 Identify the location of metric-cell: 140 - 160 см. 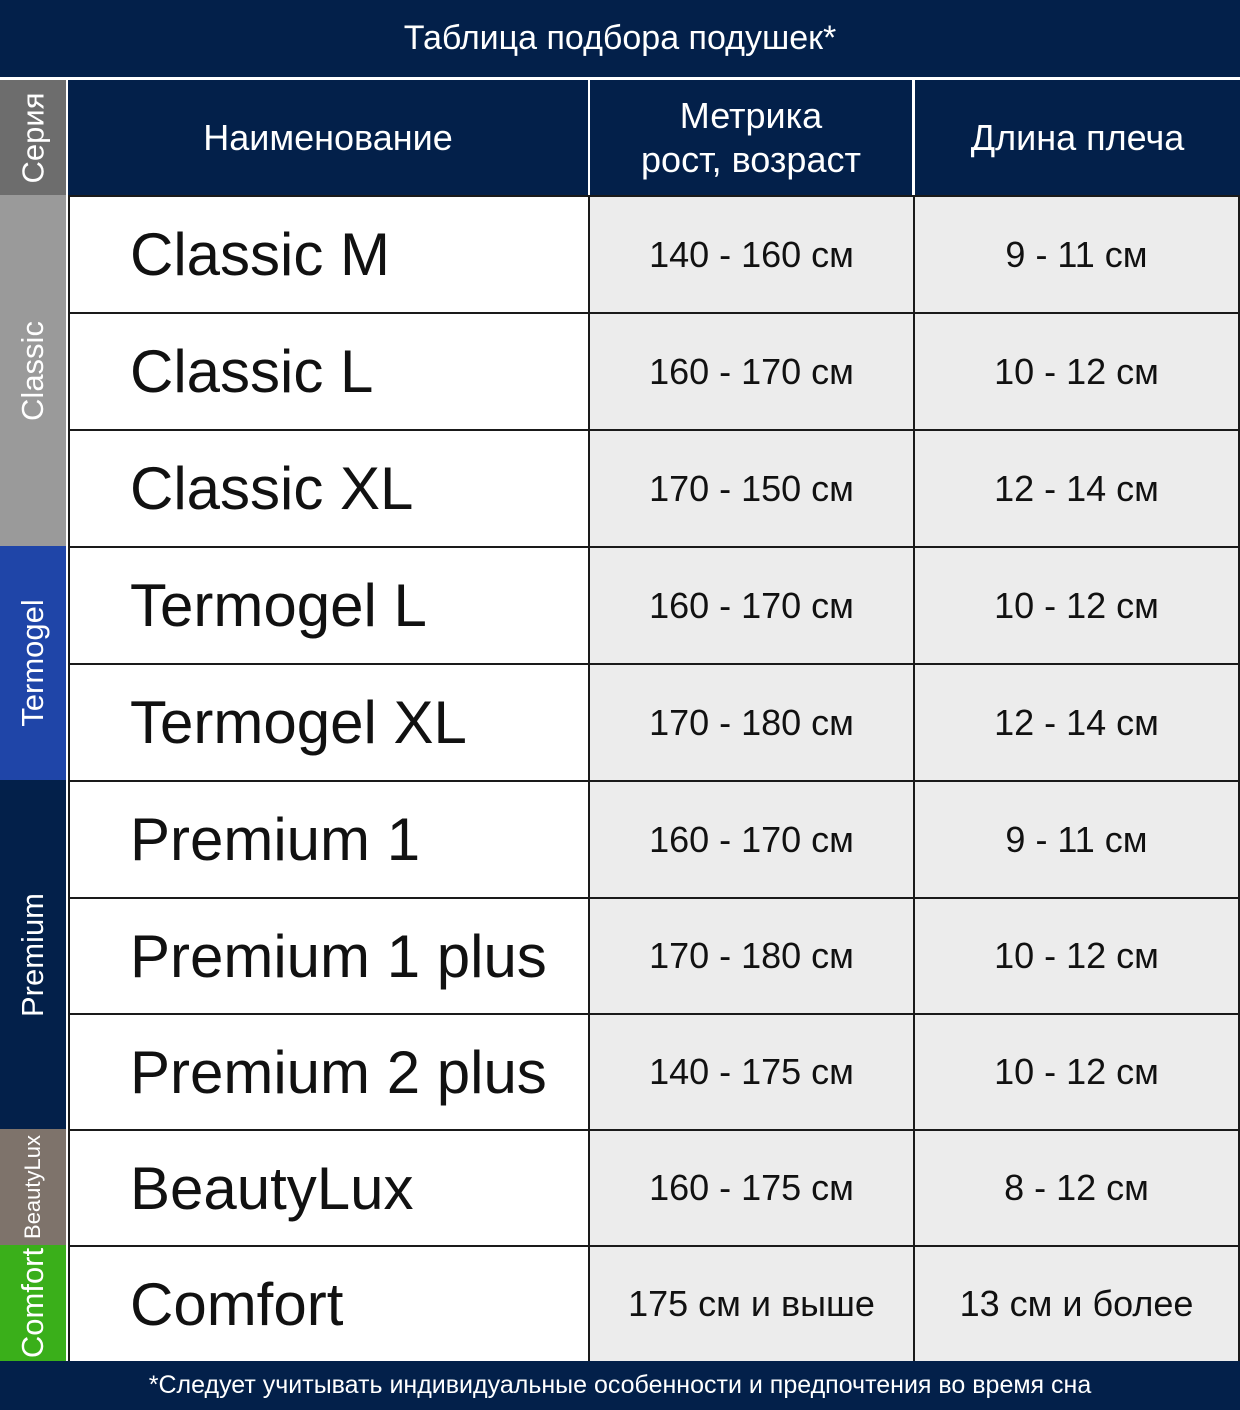
(751, 254).